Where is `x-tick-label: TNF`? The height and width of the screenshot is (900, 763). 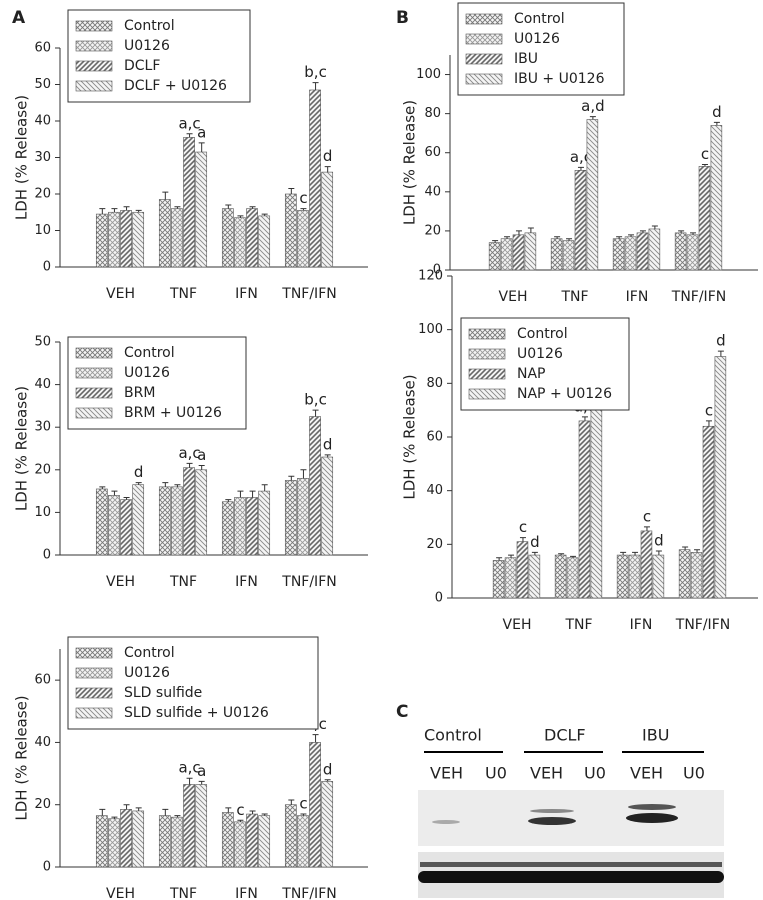
x-tick-label: TNF is located at coordinates (574, 297).